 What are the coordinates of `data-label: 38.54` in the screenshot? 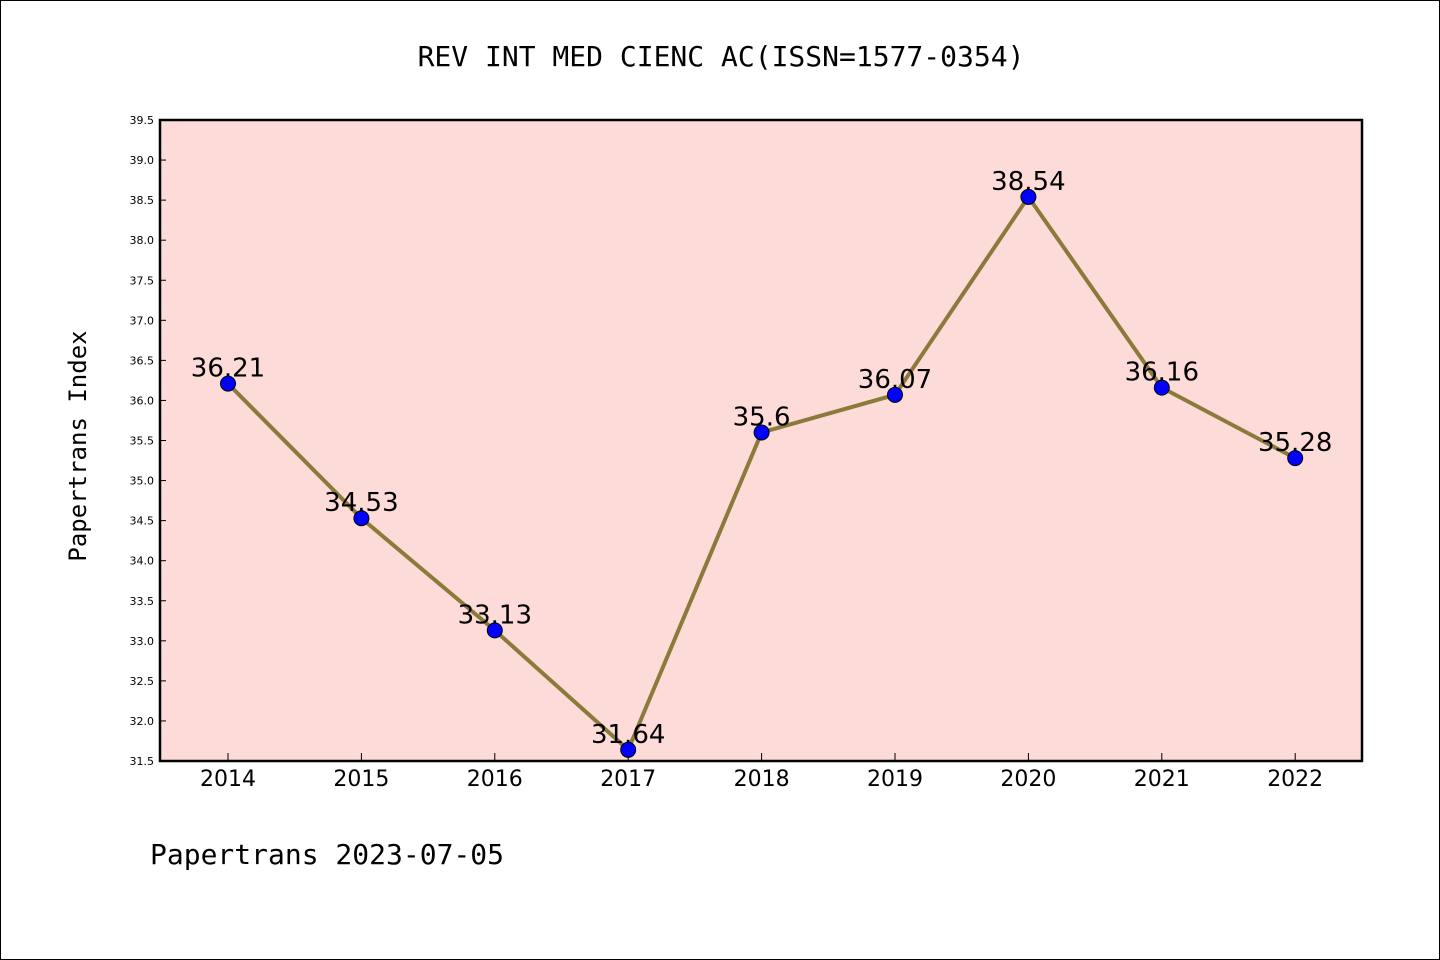 It's located at (1028, 182).